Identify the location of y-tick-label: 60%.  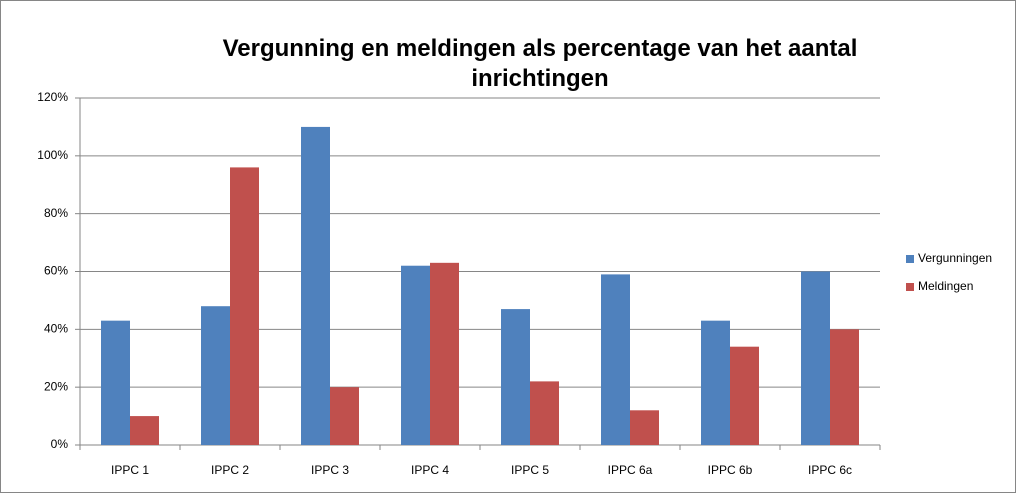
(56, 271).